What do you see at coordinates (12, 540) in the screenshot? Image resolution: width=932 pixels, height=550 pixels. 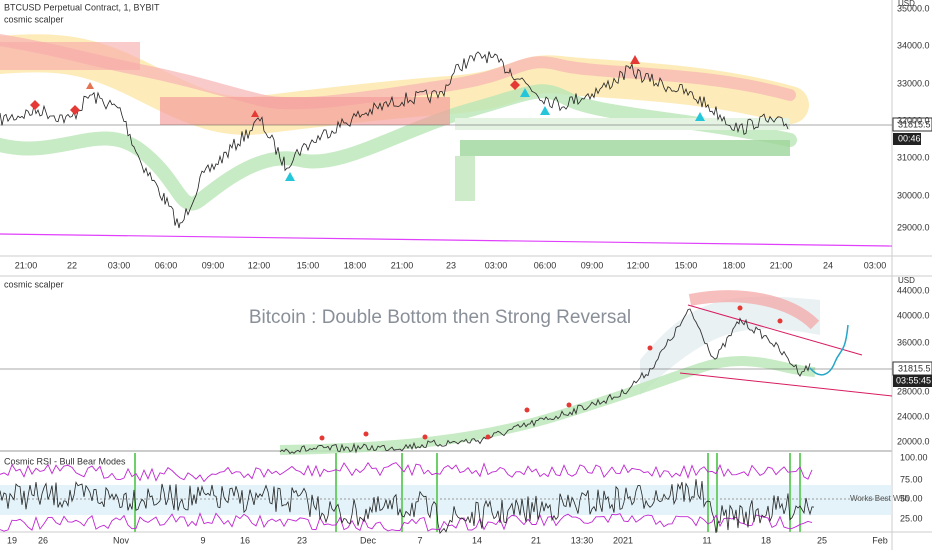 I see `date-tick: 19` at bounding box center [12, 540].